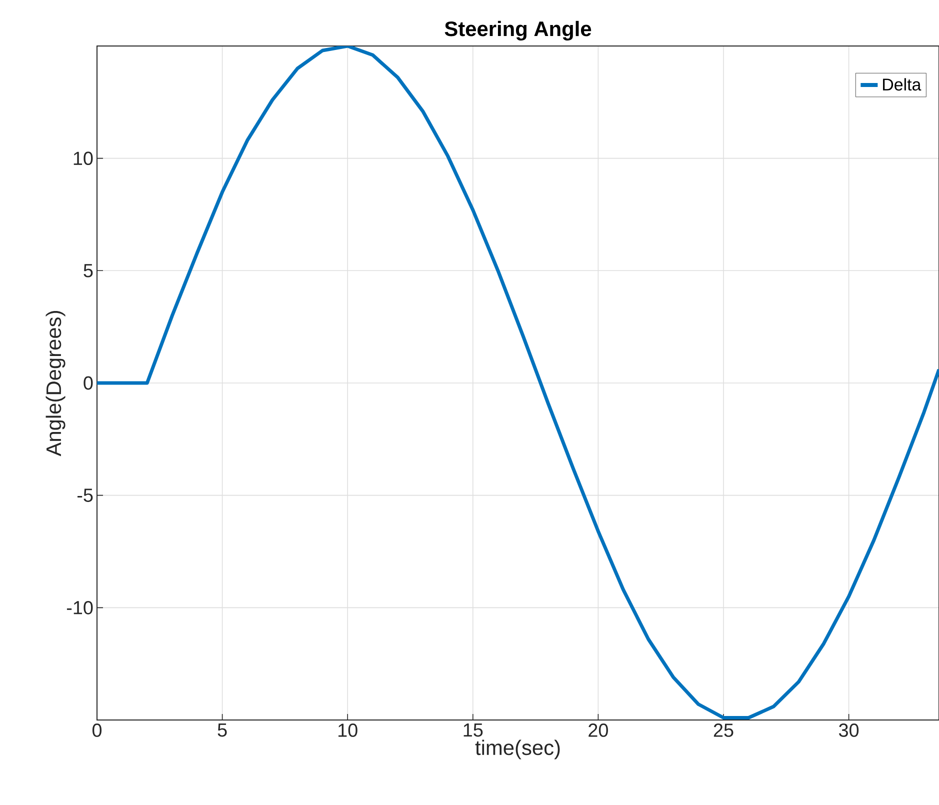 This screenshot has width=939, height=805. What do you see at coordinates (97, 730) in the screenshot?
I see `x-tick-label: 0` at bounding box center [97, 730].